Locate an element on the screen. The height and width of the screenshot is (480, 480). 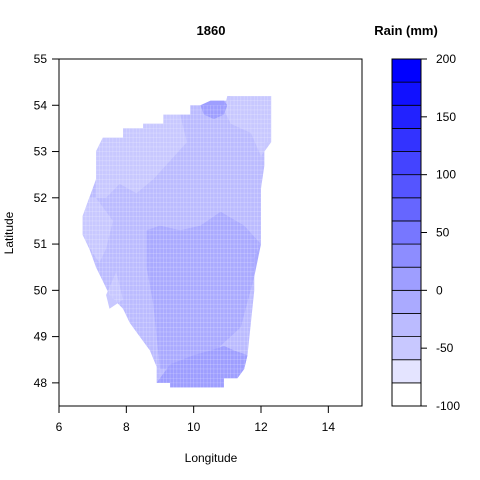
legend-tick-label: 0 is located at coordinates (439, 290).